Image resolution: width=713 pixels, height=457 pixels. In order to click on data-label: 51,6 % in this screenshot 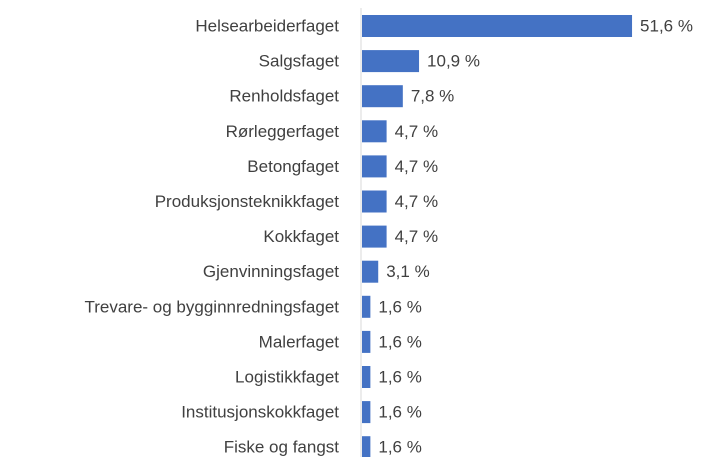, I will do `click(666, 25)`.